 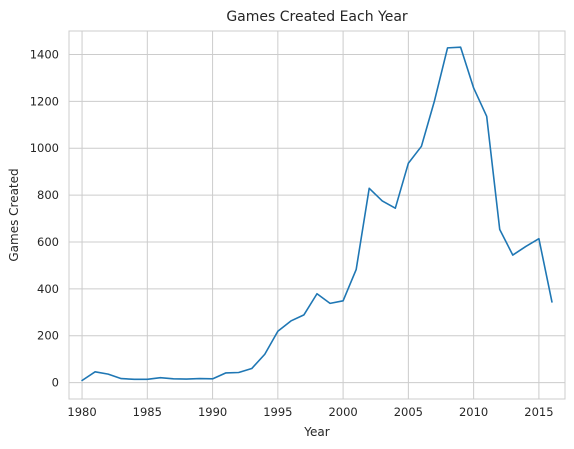 What do you see at coordinates (48, 336) in the screenshot?
I see `y-tick-label: 200` at bounding box center [48, 336].